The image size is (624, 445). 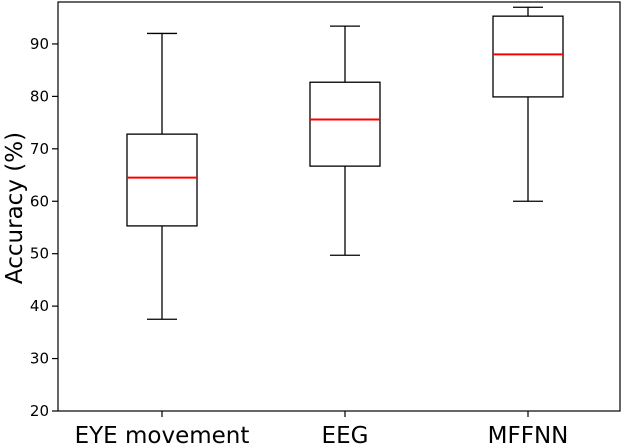 I want to click on y-tick-label: 30, so click(x=39, y=359).